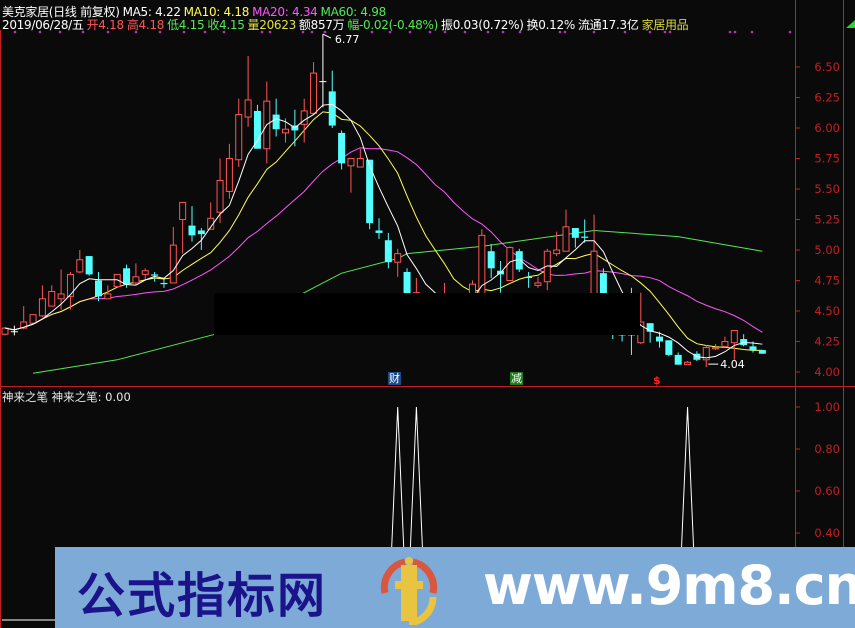 The image size is (855, 628). I want to click on ma60-value: MA60: 4.98, so click(353, 12).